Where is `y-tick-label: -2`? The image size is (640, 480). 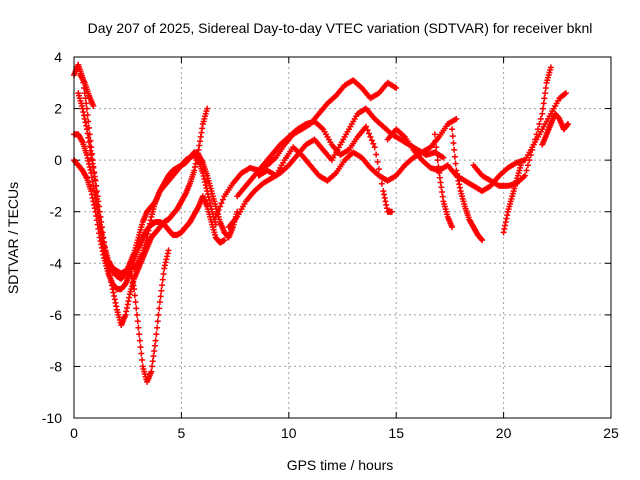
y-tick-label: -2 is located at coordinates (56, 212).